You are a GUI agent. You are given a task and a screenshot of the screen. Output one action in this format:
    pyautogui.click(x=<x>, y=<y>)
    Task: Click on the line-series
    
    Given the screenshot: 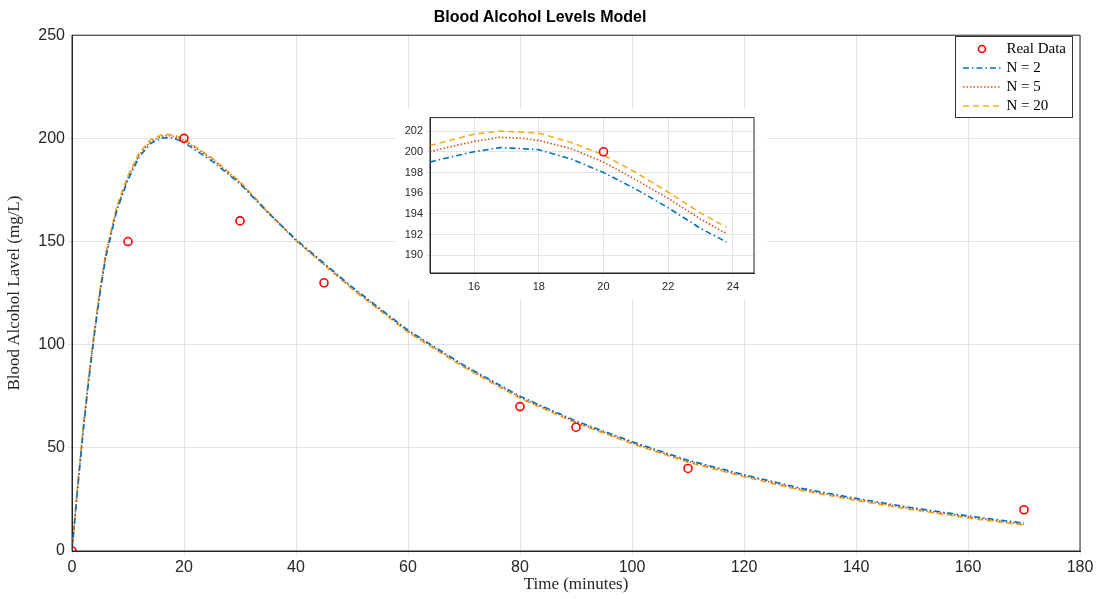 What is the action you would take?
    pyautogui.click(x=579, y=194)
    